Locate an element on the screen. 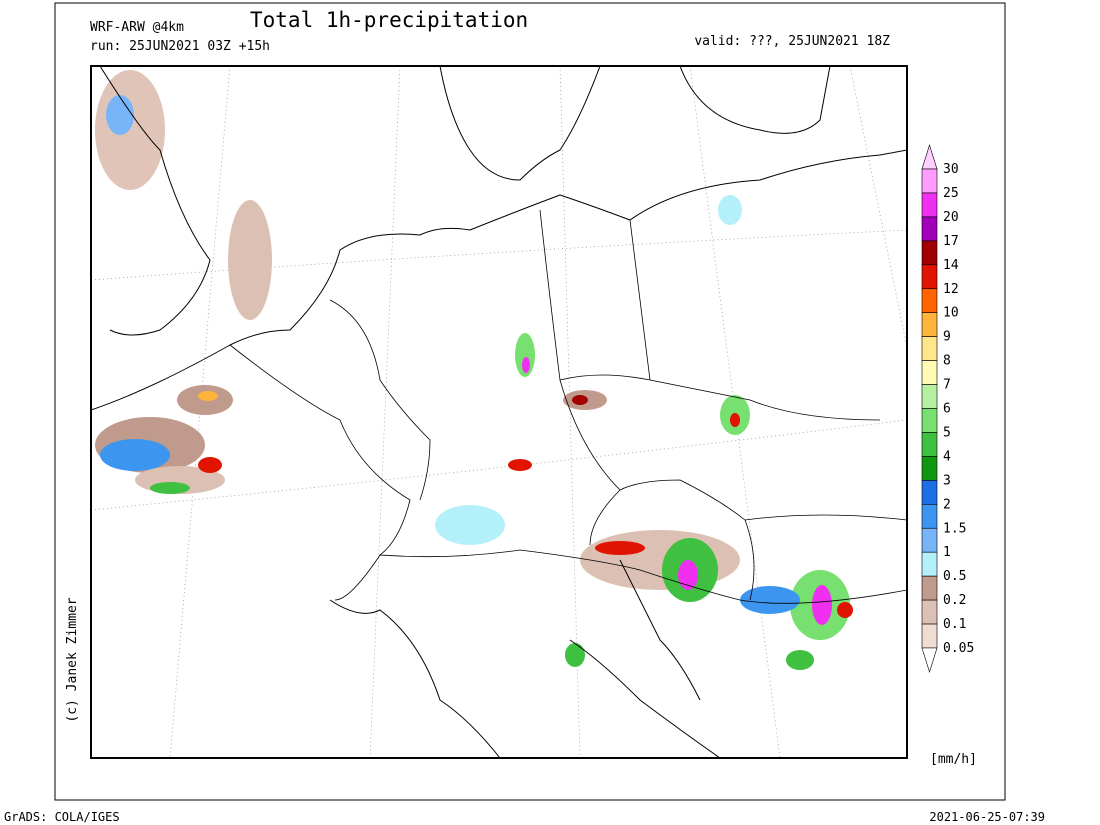 The height and width of the screenshot is (825, 1100). unit-label: [mm/h] is located at coordinates (953, 759).